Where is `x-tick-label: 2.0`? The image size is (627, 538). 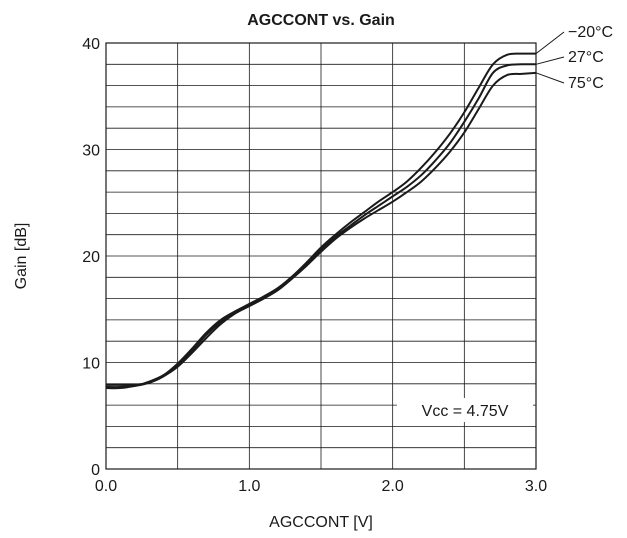 x-tick-label: 2.0 is located at coordinates (393, 486).